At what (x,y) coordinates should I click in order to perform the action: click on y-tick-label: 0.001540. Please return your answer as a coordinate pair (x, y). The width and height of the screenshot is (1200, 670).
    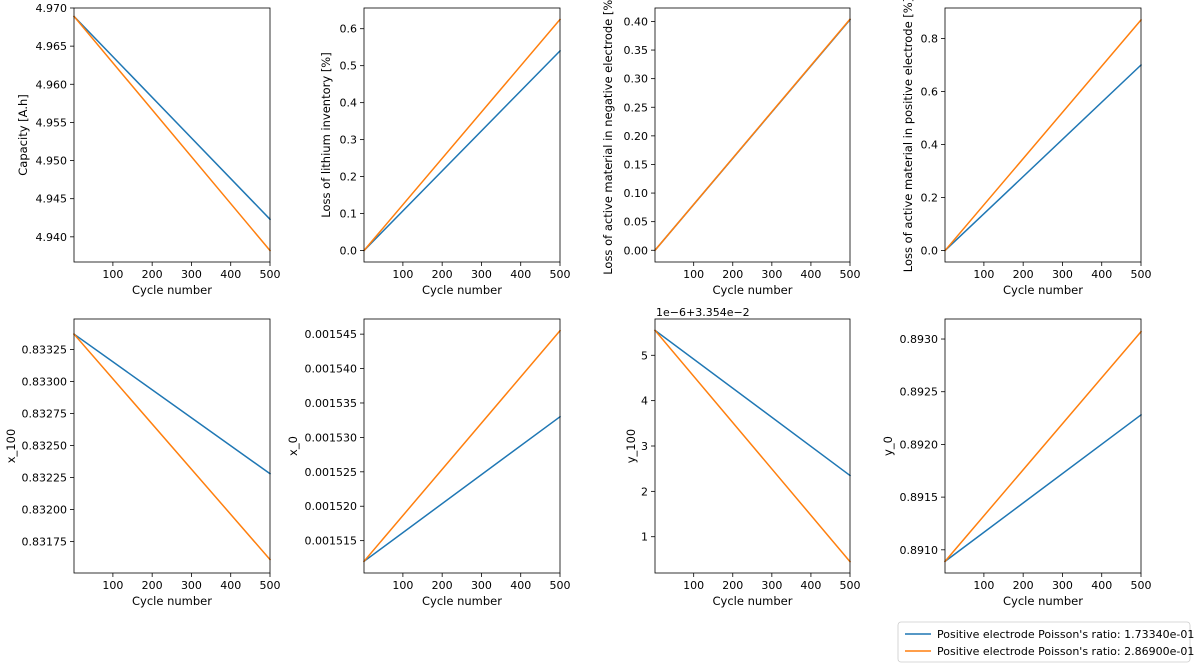
    Looking at the image, I should click on (331, 369).